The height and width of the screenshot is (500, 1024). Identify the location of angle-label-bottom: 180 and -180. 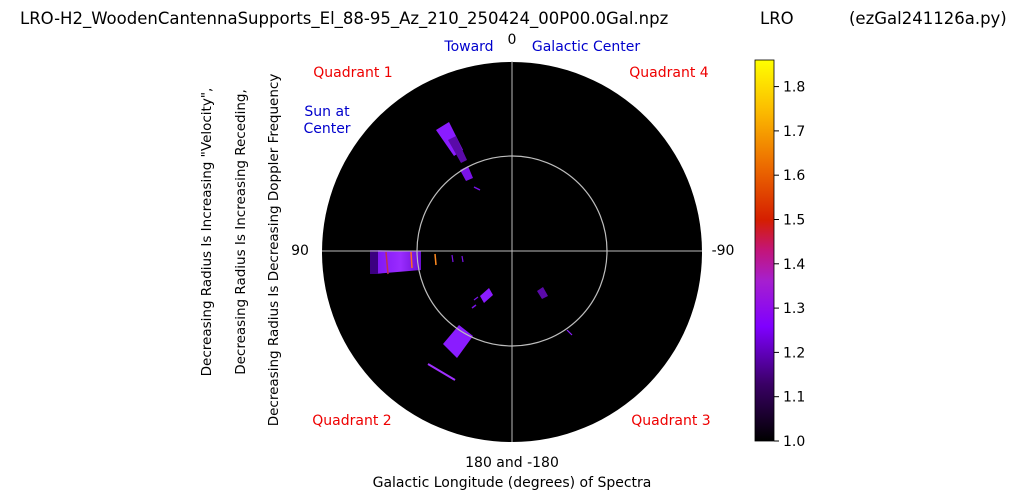
(512, 463).